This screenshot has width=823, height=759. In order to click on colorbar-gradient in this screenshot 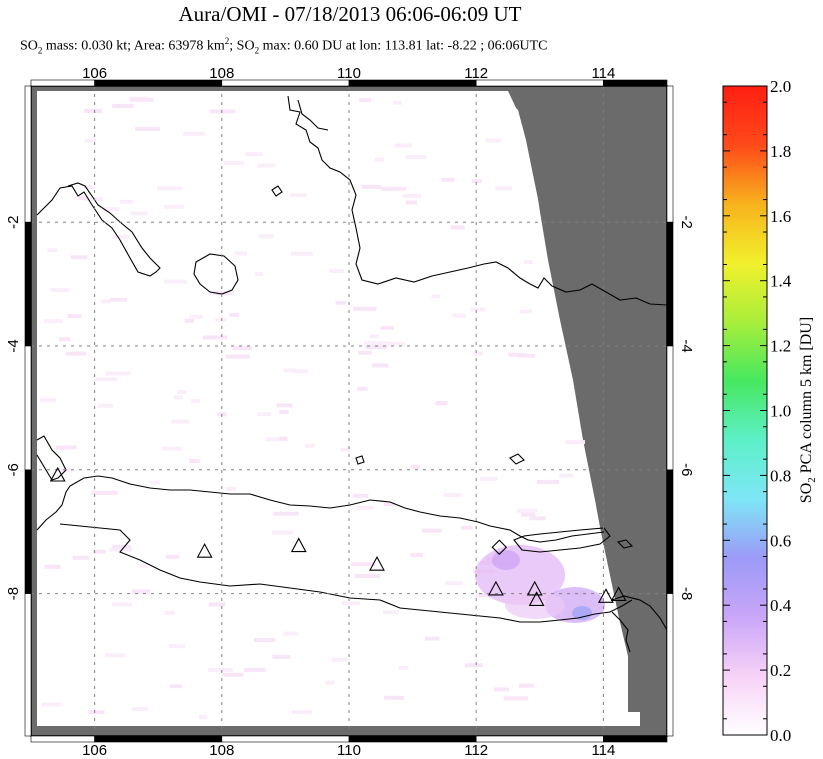, I will do `click(745, 410)`.